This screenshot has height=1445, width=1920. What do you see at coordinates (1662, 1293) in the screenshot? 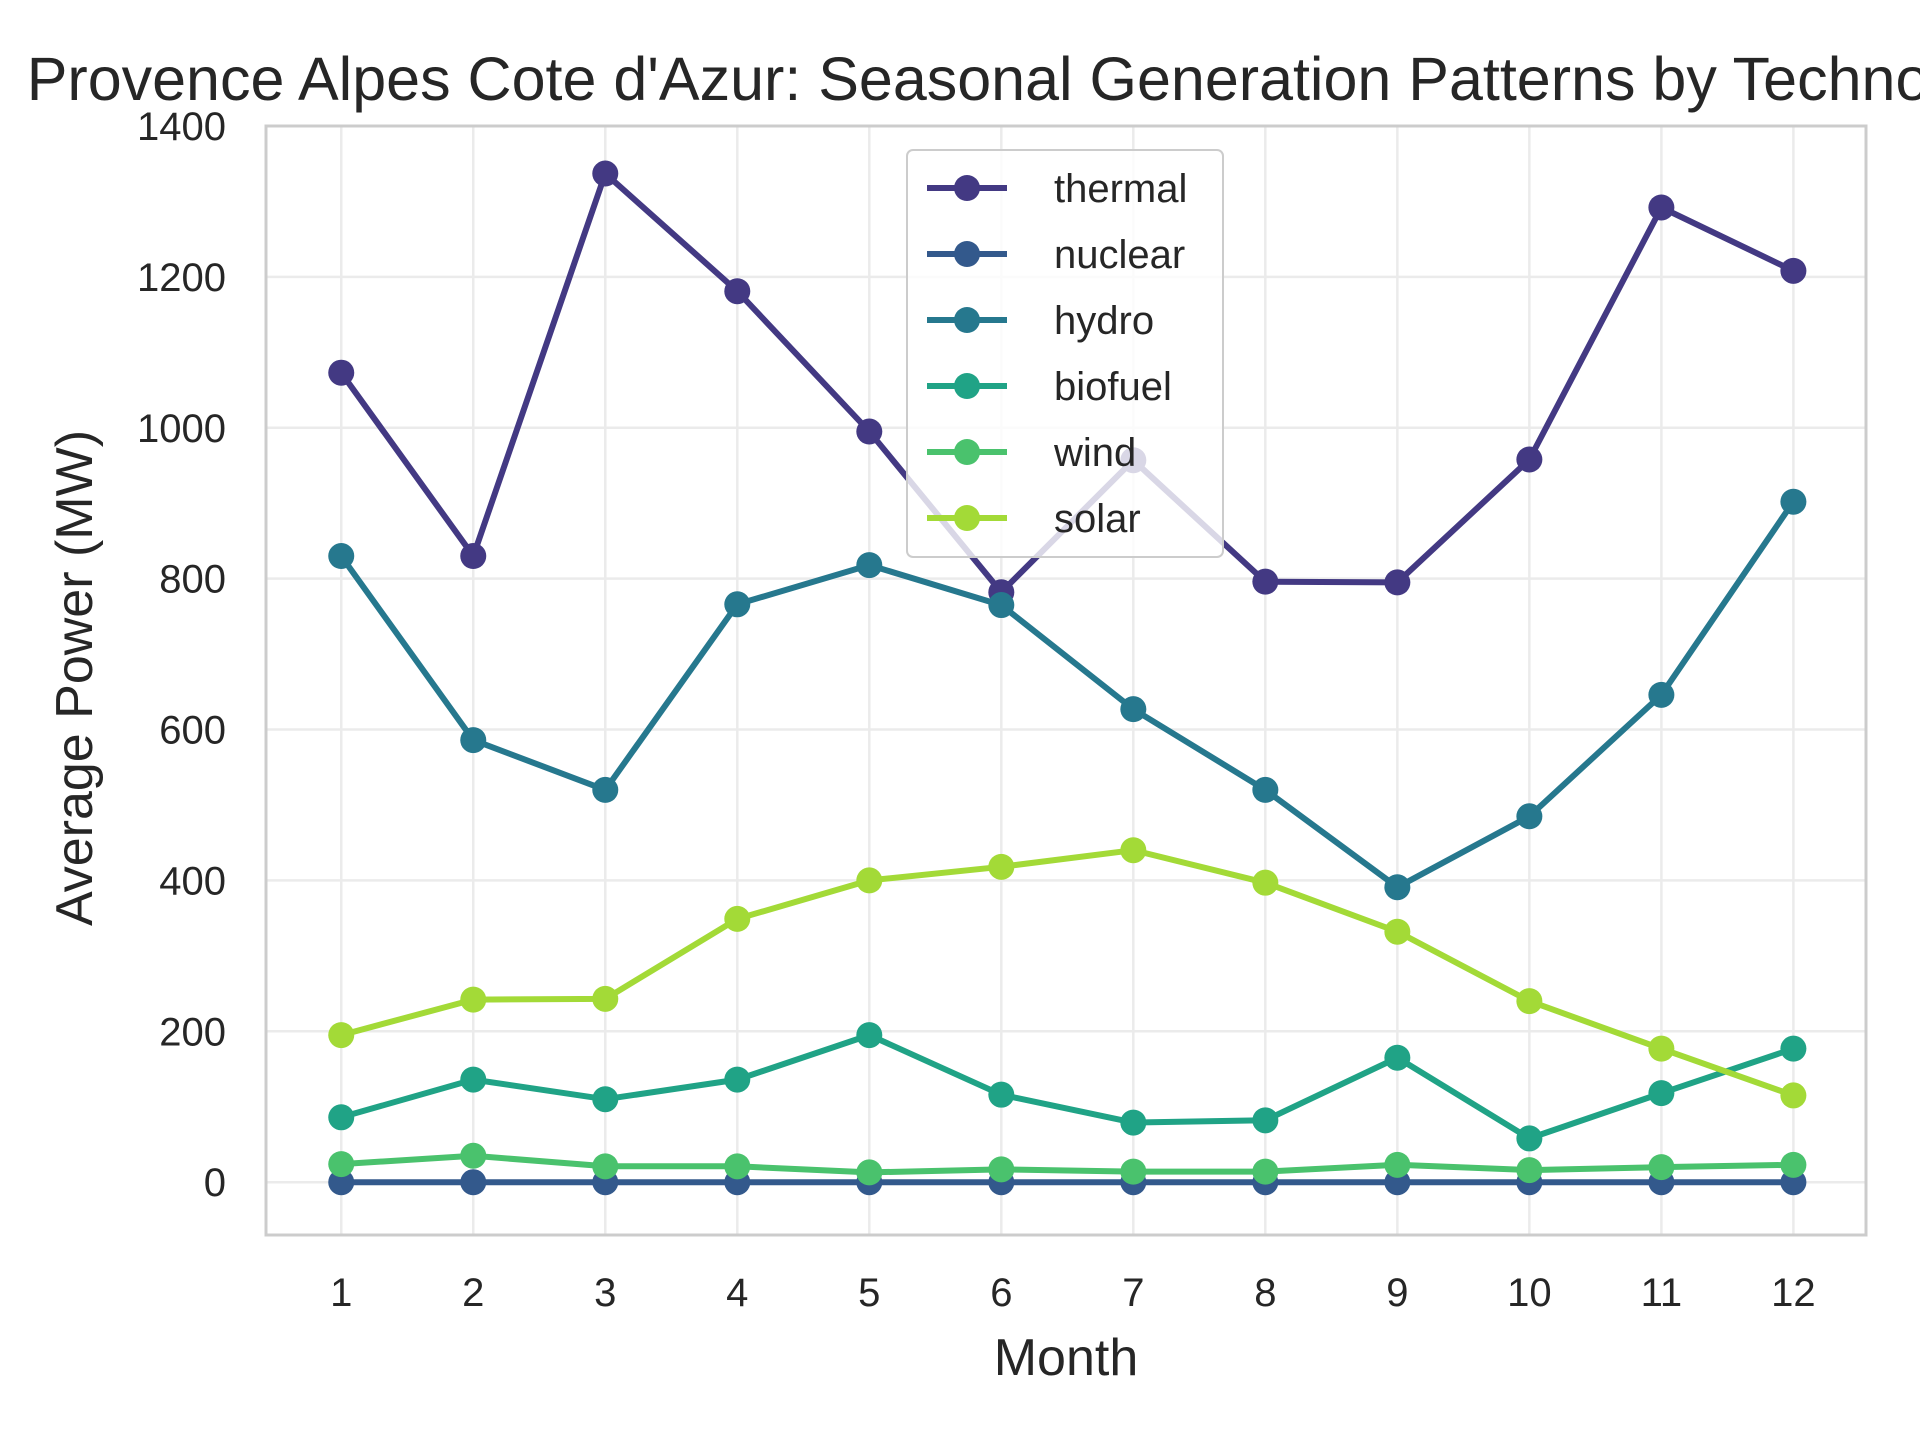
I see `x-tick-label: 11` at bounding box center [1662, 1293].